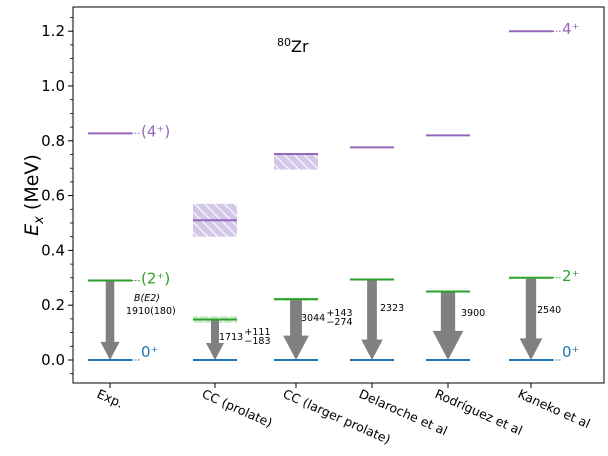 This screenshot has width=608, height=456. Describe the element at coordinates (549, 310) in the screenshot. I see `be2-label-value: 2540` at that location.